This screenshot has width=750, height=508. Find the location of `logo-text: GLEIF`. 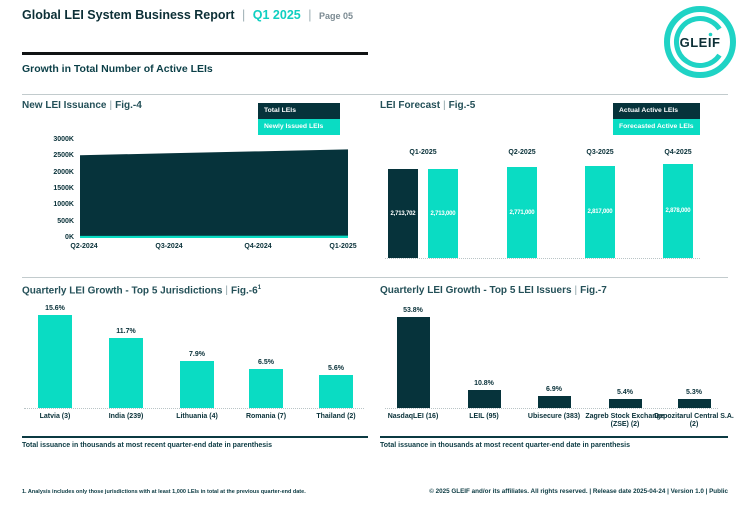

logo-text: GLEIF is located at coordinates (700, 42).